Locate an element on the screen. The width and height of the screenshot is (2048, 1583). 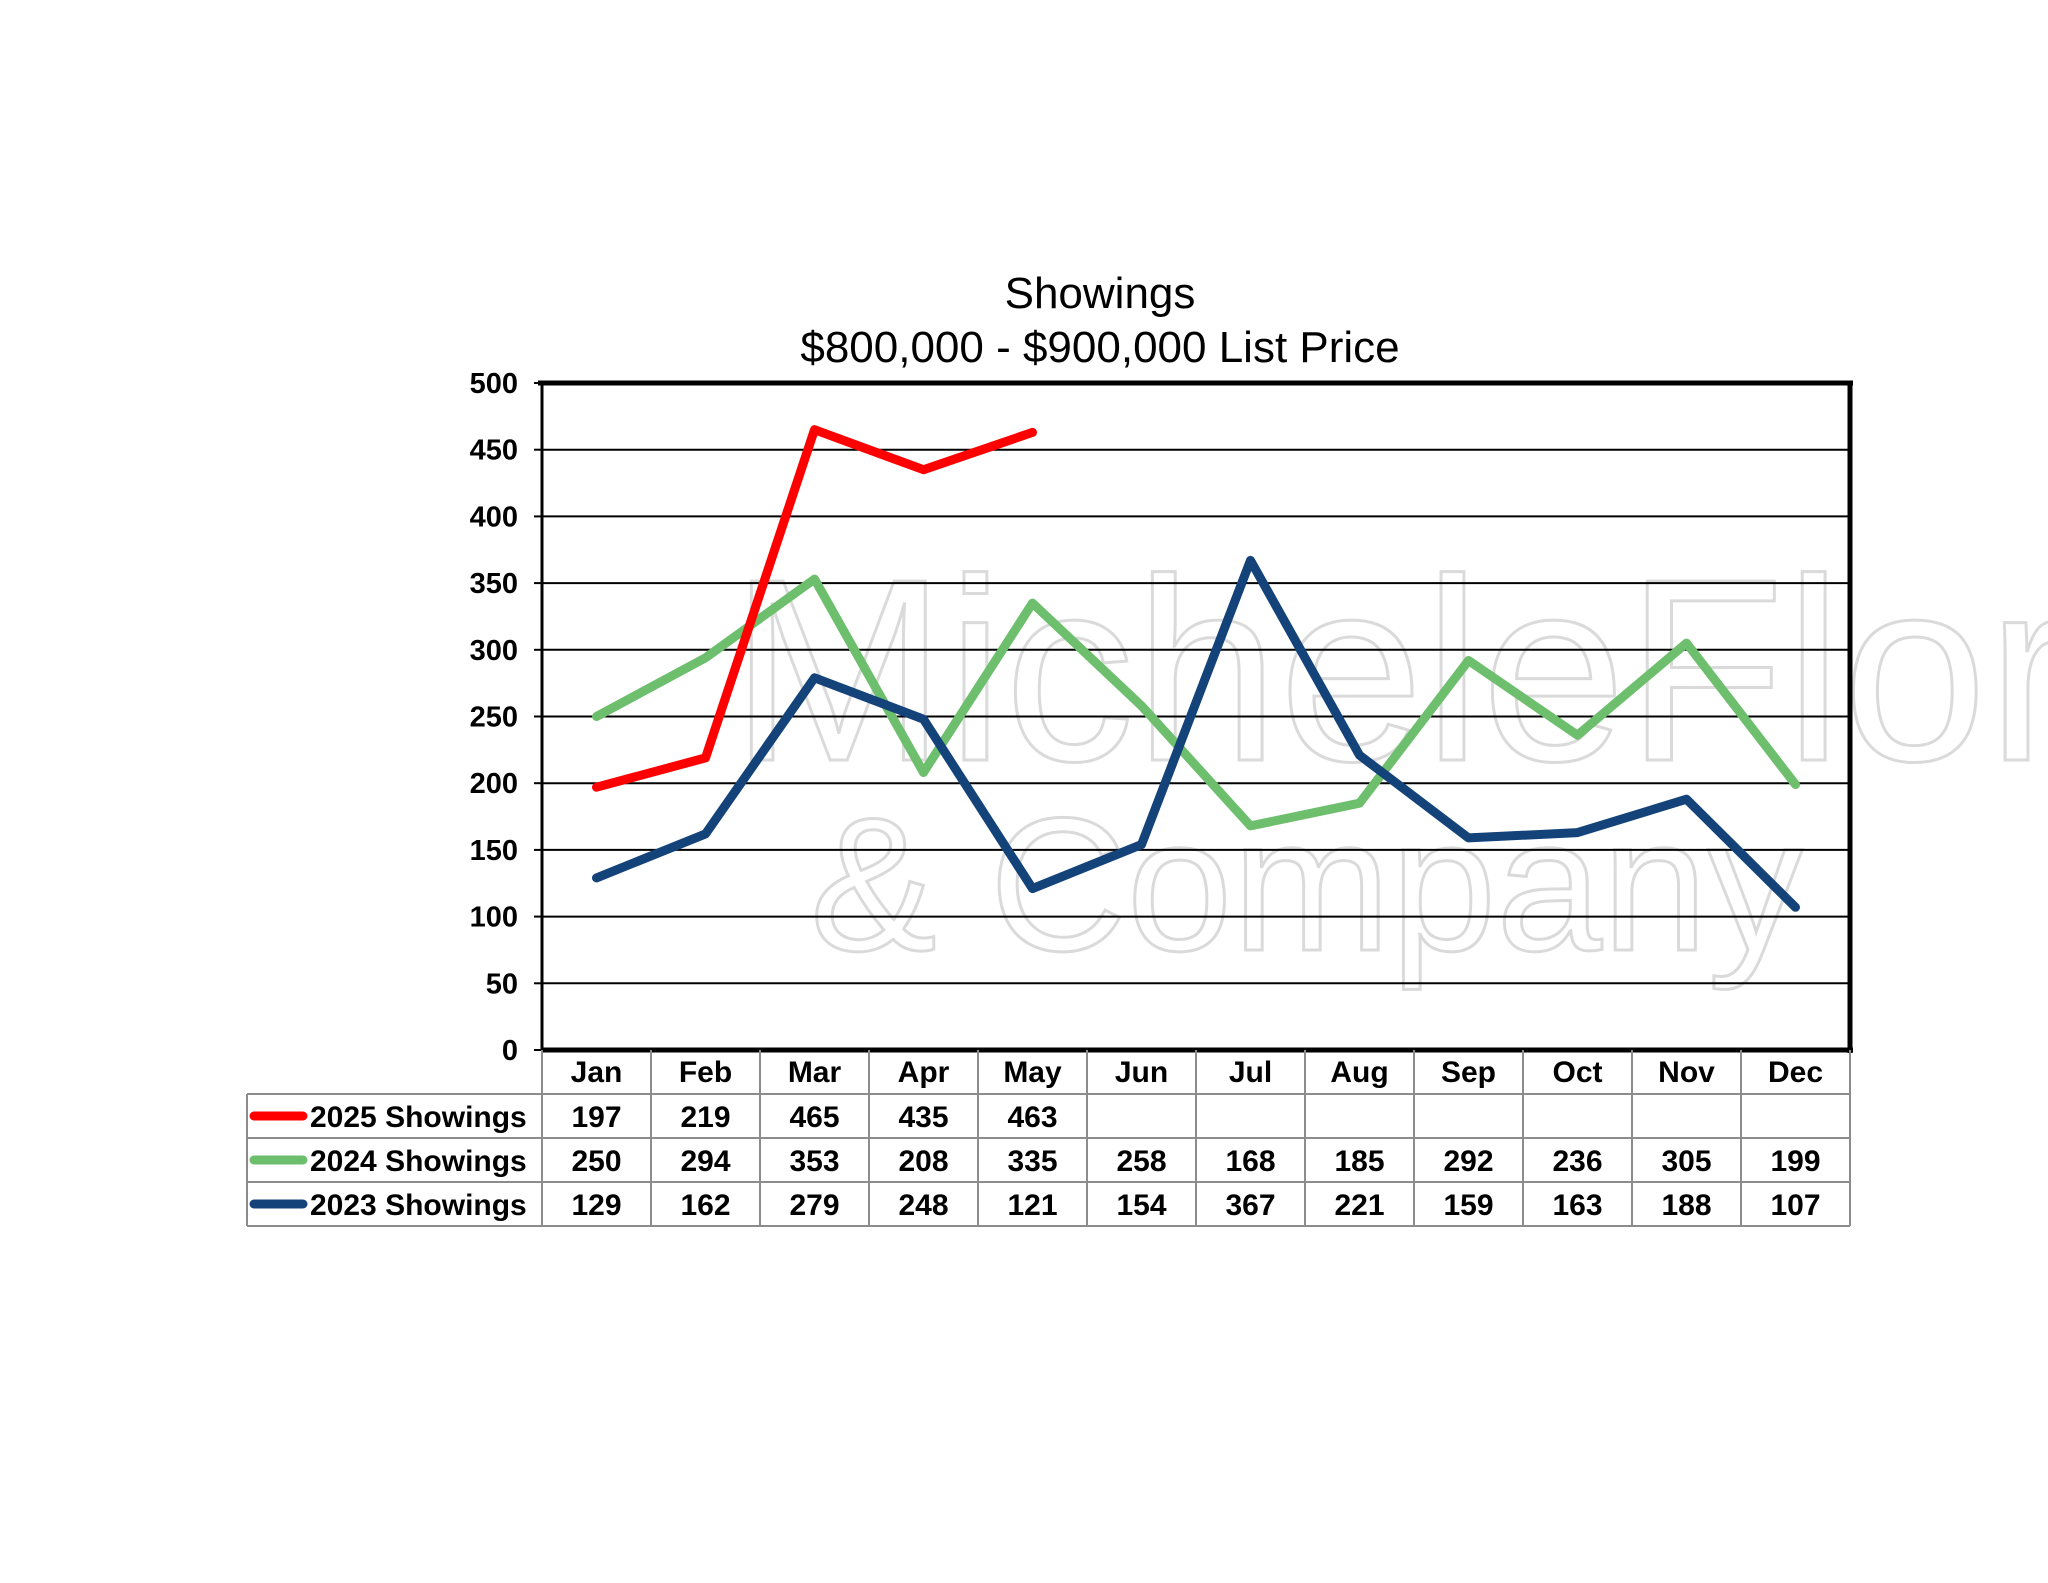
y-tick-label: 150 is located at coordinates (494, 851).